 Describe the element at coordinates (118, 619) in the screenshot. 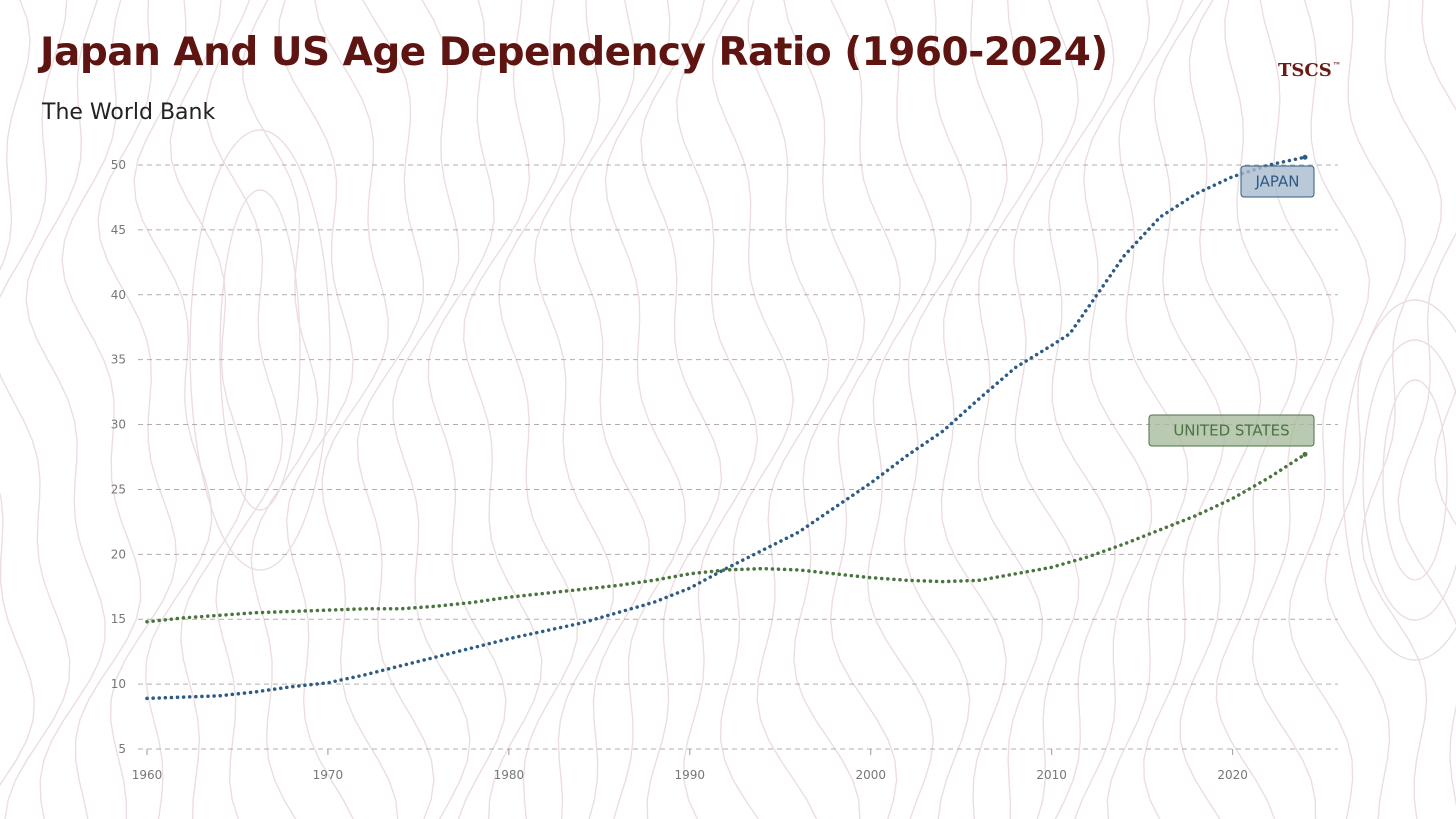

I see `y-tick-label: 15` at that location.